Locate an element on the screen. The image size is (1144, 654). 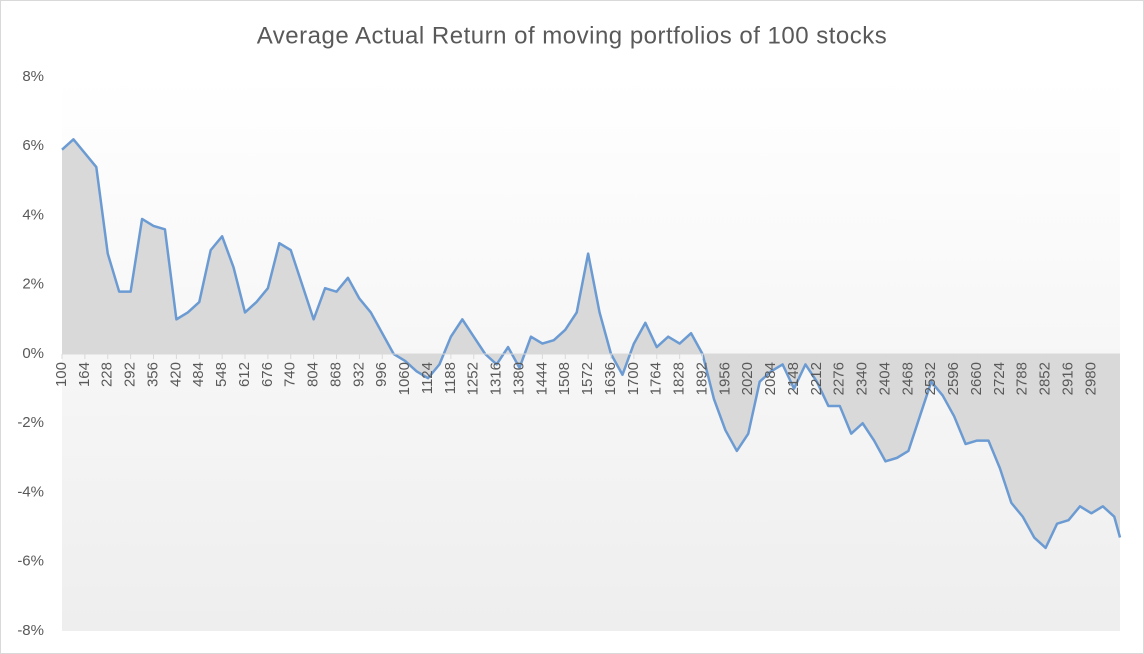
x-tick-label: 1188 is located at coordinates (450, 378).